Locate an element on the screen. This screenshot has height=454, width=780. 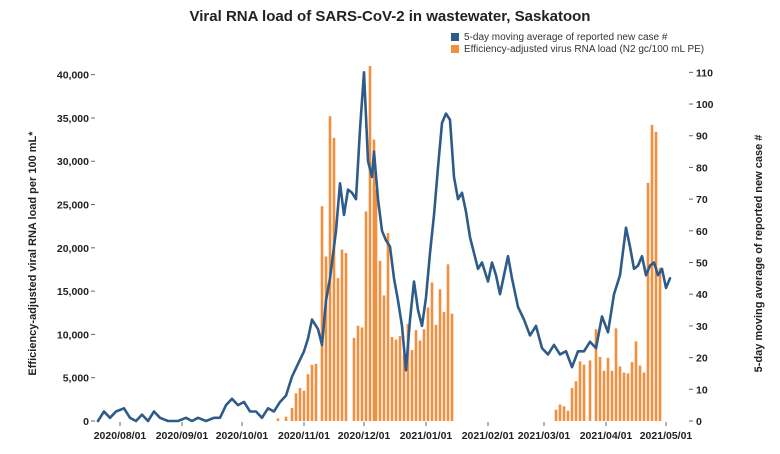
right-tick-label-0: 0 is located at coordinates (699, 422).